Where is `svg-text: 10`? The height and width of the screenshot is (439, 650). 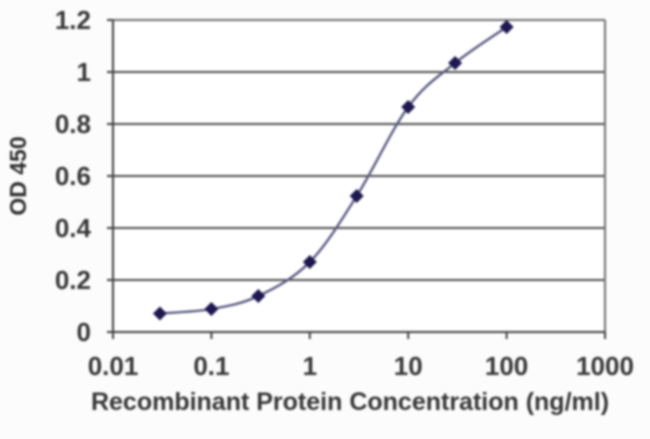
svg-text: 10 is located at coordinates (408, 366).